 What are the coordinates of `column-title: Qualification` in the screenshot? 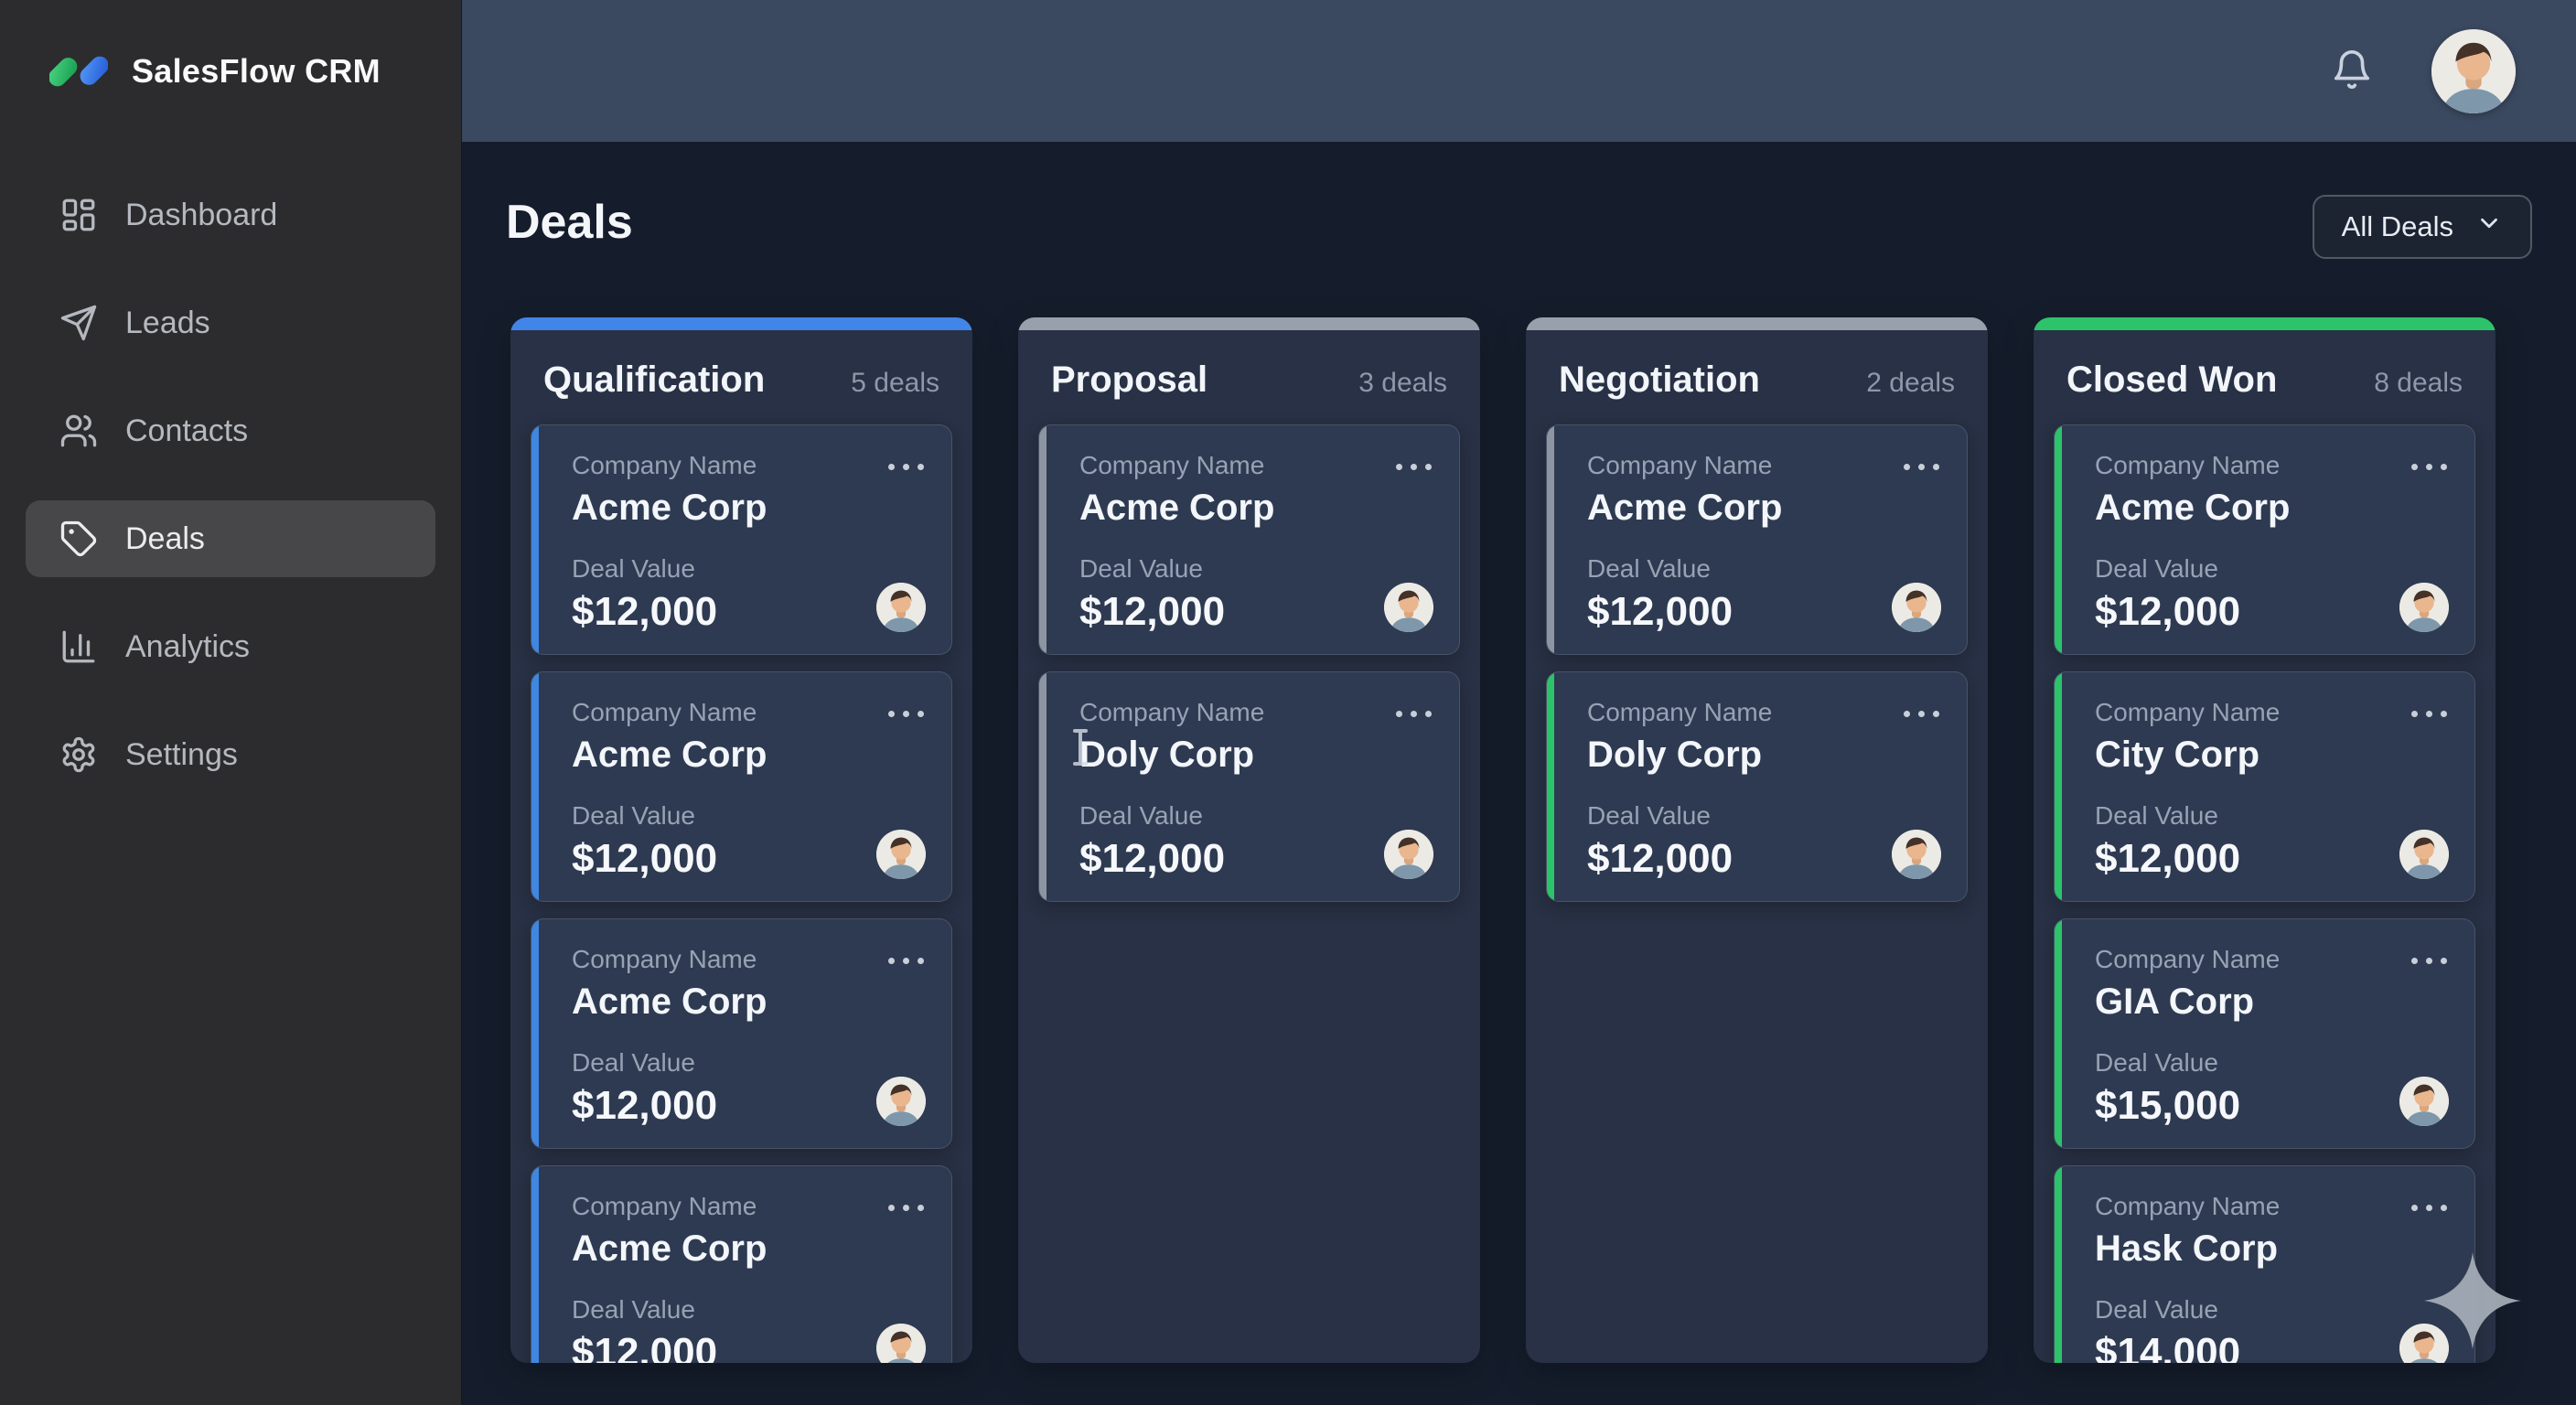 It's located at (654, 379).